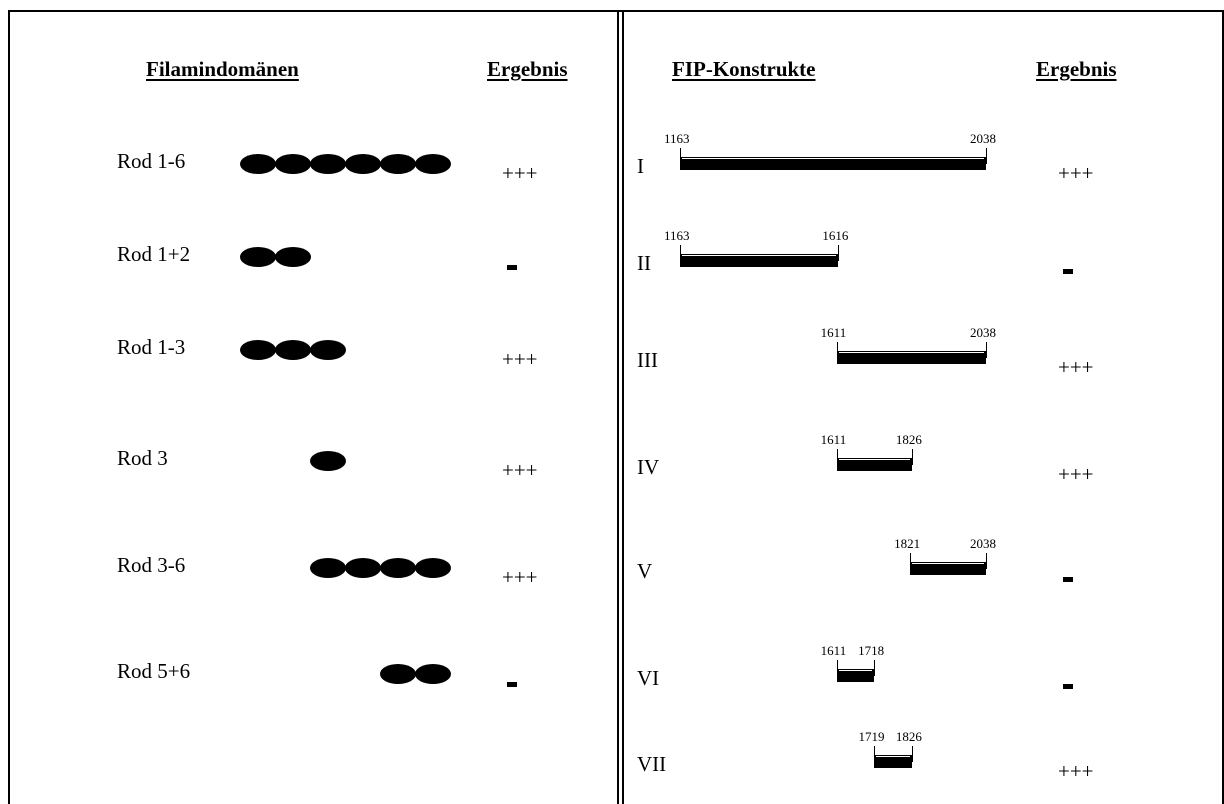 This screenshot has height=804, width=1224. I want to click on construct-label: II, so click(644, 263).